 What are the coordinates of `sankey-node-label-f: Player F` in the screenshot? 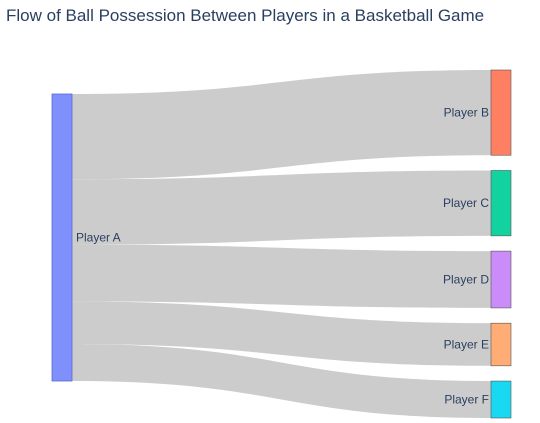 It's located at (466, 400).